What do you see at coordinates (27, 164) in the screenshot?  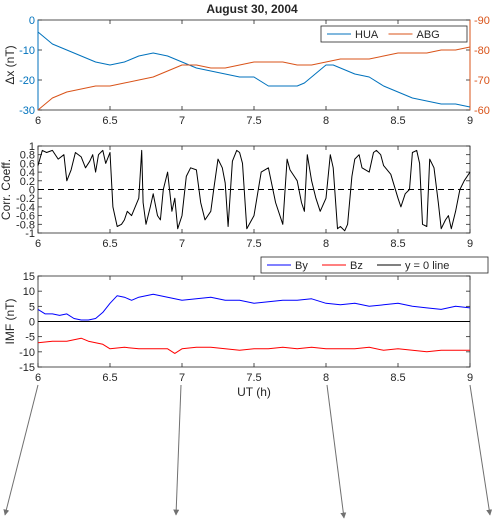 I see `y-tick-label: 0.6` at bounding box center [27, 164].